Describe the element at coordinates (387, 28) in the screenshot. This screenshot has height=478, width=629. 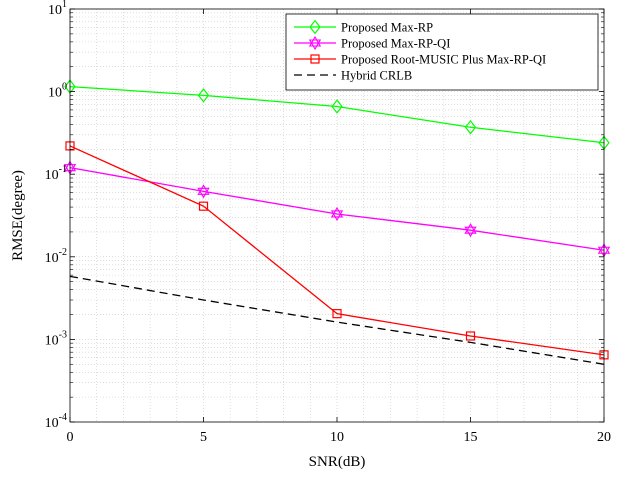
I see `legend-label: Proposed Max-RP` at that location.